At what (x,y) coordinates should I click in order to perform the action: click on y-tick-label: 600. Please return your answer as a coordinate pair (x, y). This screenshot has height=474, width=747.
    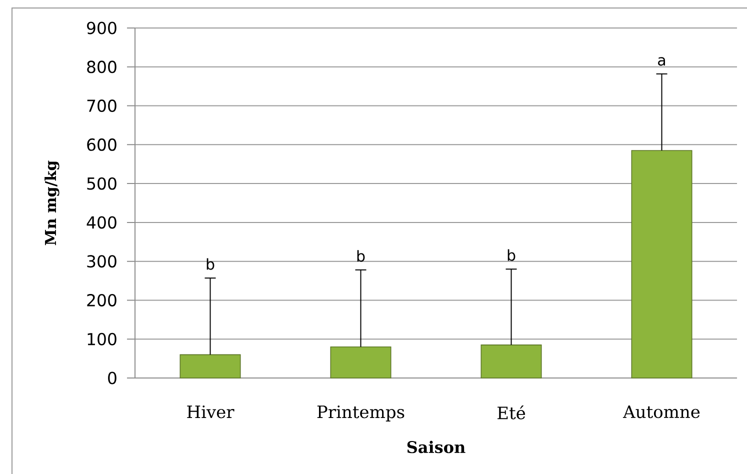
    Looking at the image, I should click on (101, 144).